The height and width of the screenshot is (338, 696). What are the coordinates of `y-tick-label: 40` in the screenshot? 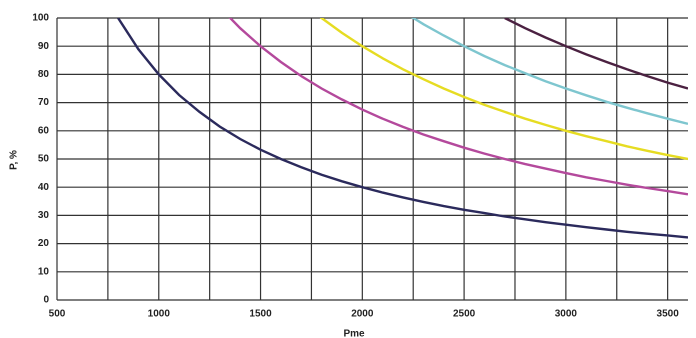 It's located at (44, 187).